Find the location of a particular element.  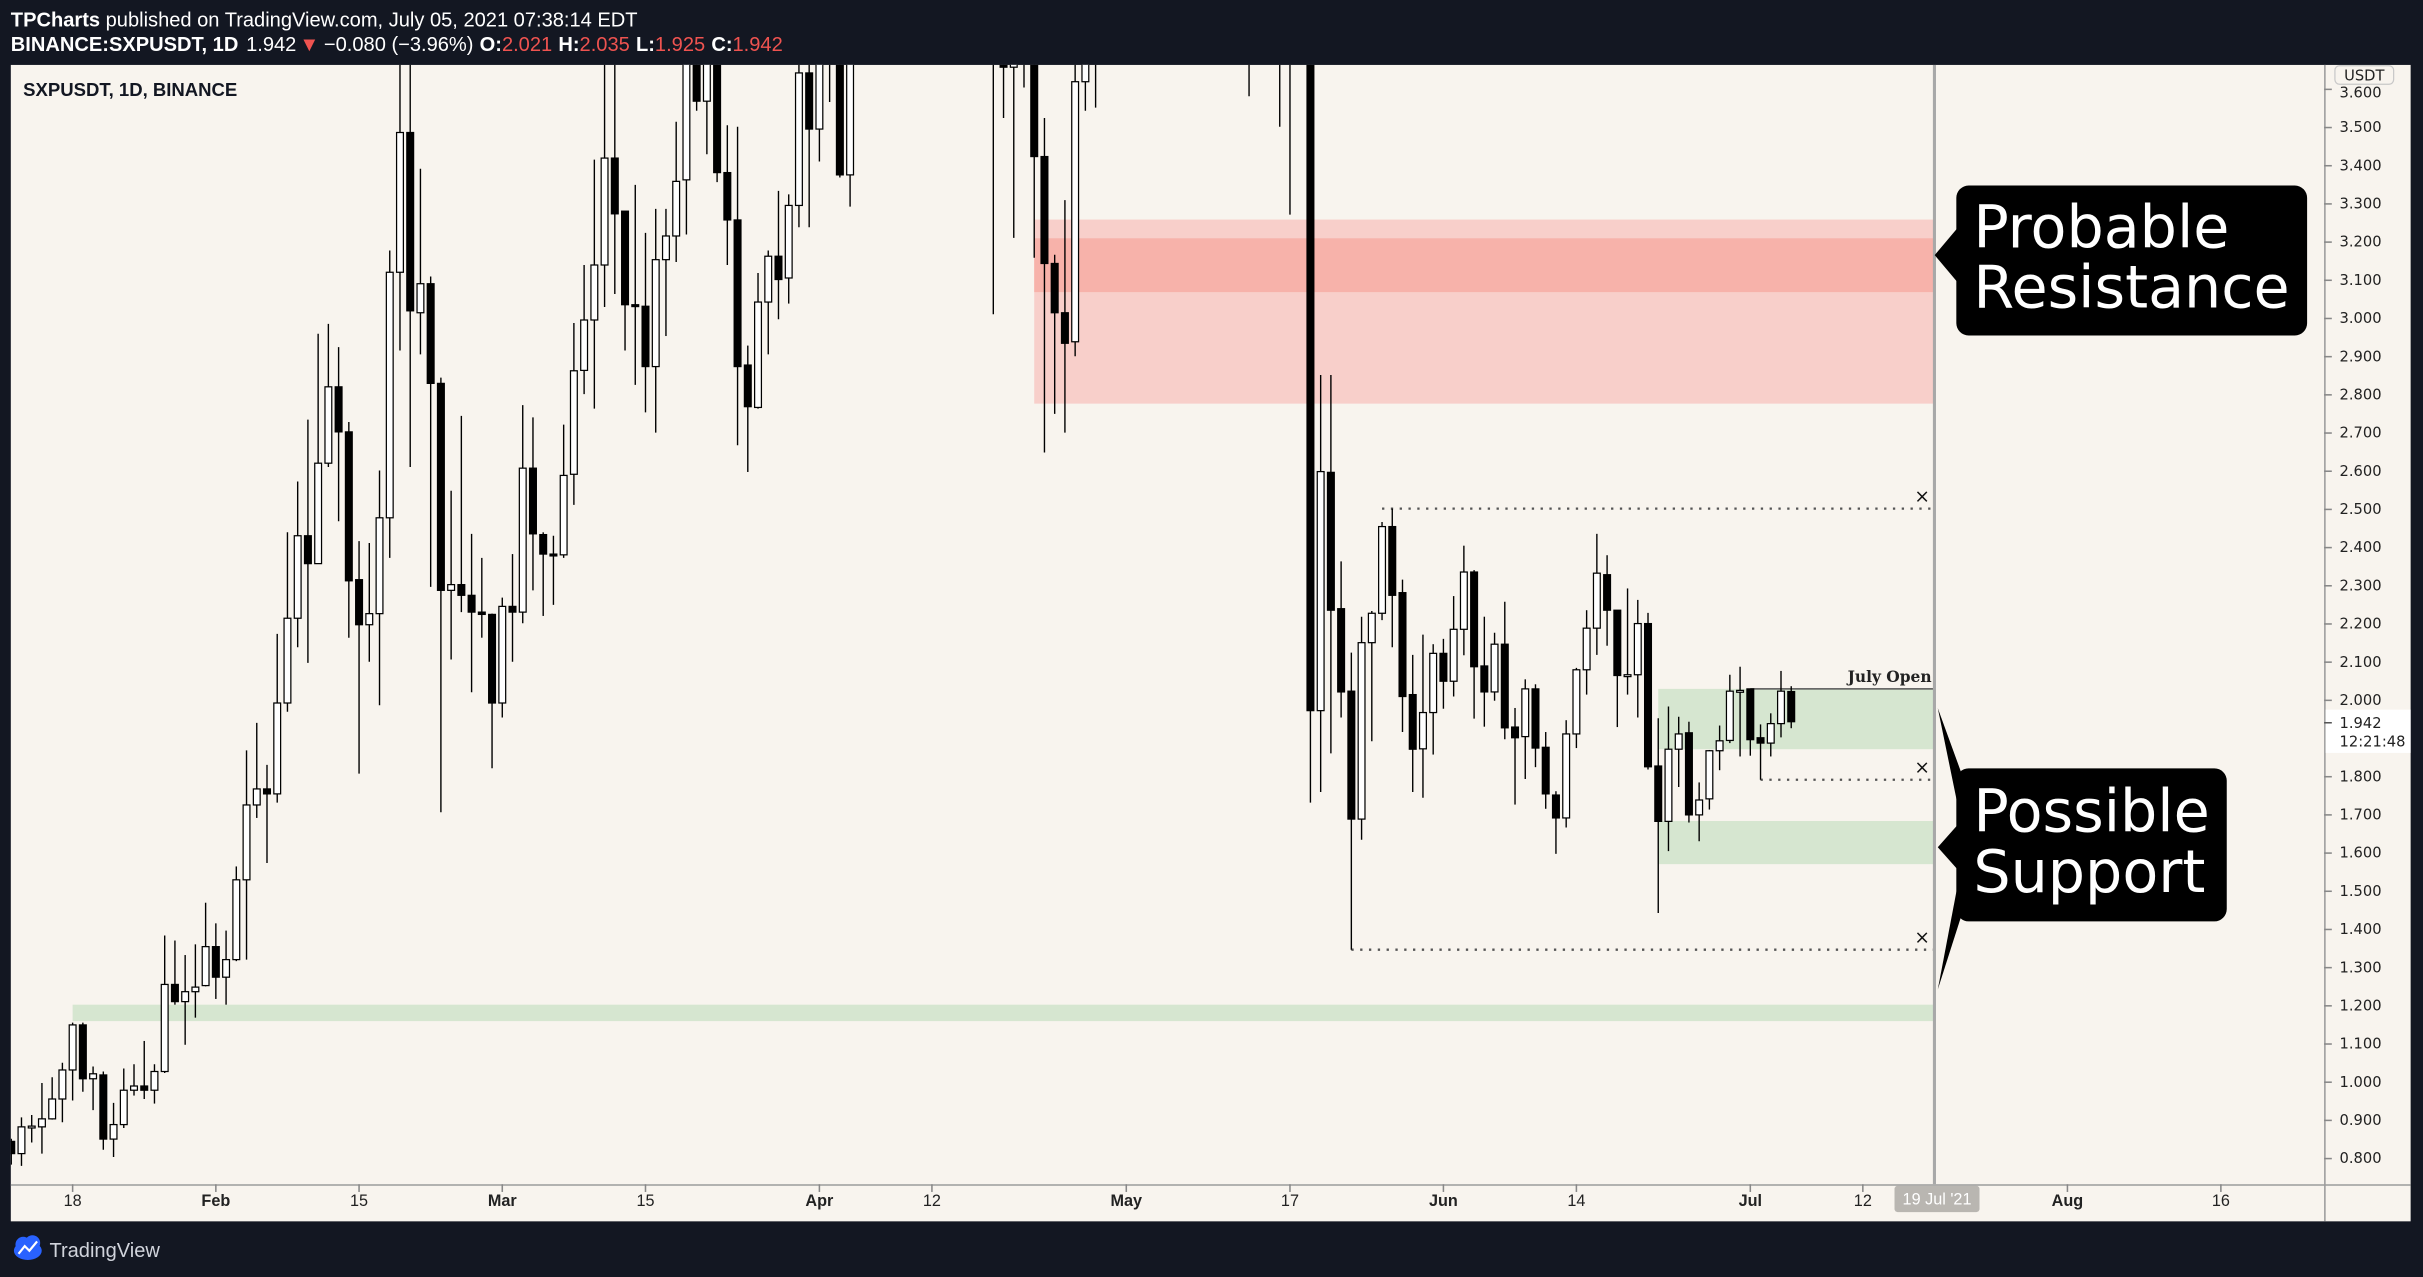

july-open-label: July Open is located at coordinates (1889, 676).